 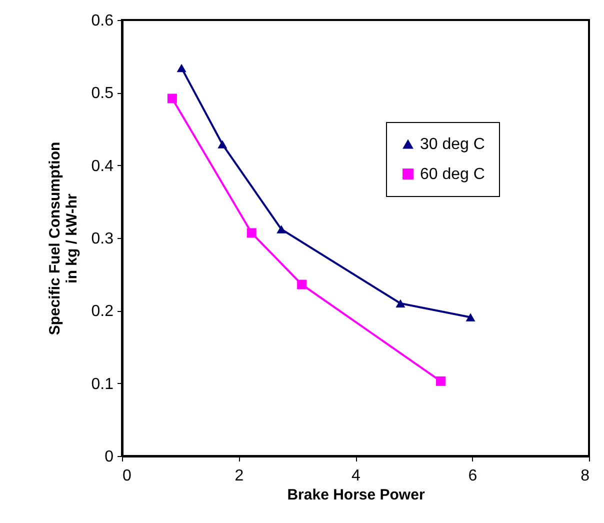 I want to click on y-tick-label: 0.5, so click(x=102, y=93).